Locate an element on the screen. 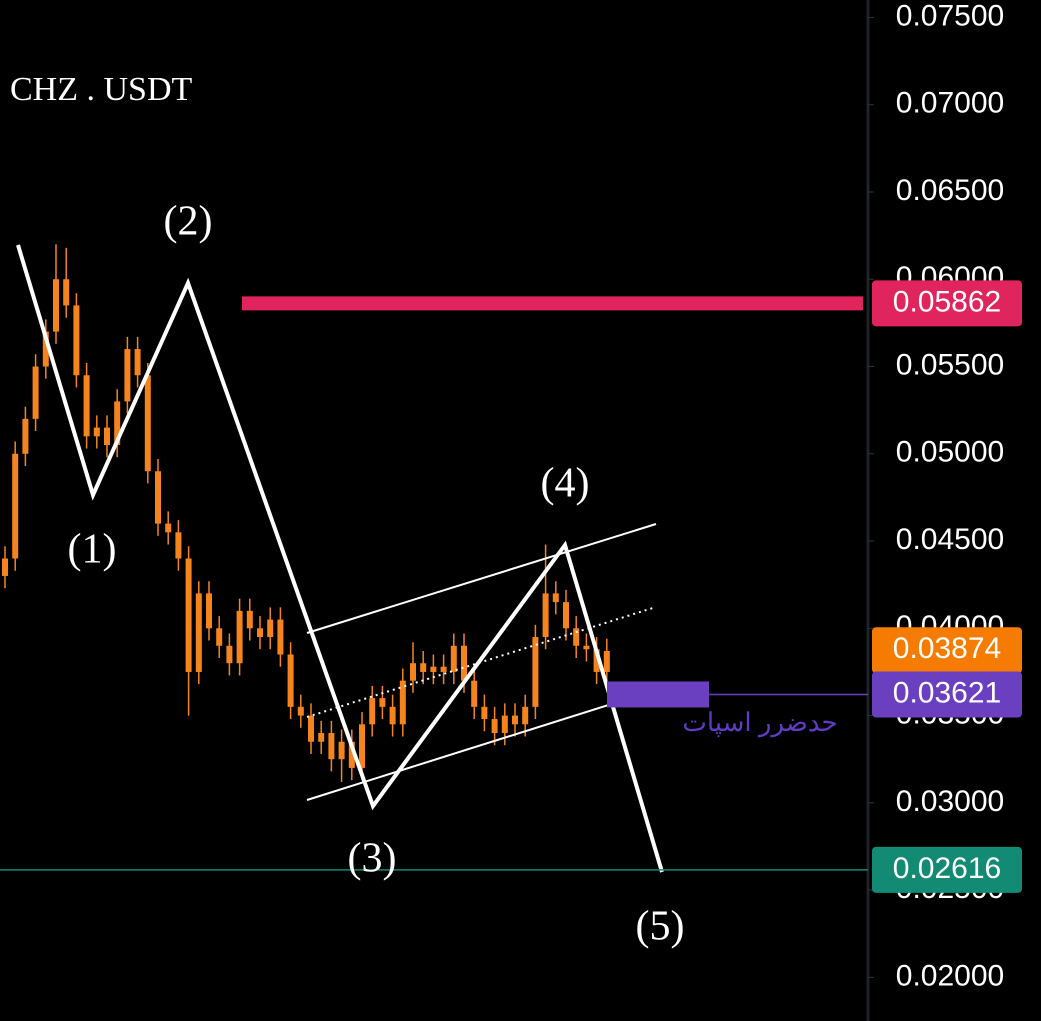 This screenshot has height=1021, width=1041. price-badge-label: 0.03621 is located at coordinates (947, 692).